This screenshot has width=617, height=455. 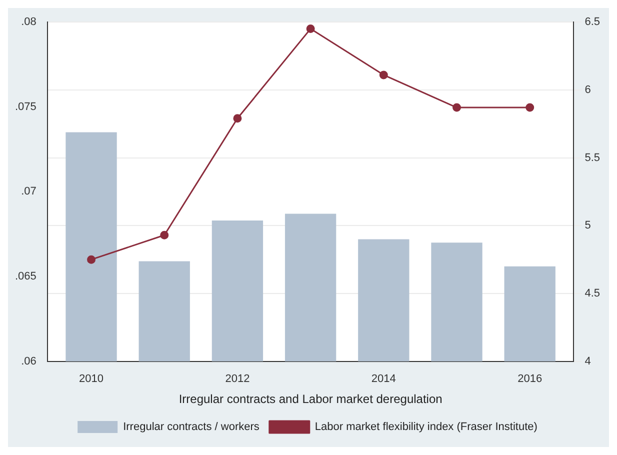 What do you see at coordinates (592, 158) in the screenshot?
I see `y2-tick-label: 5.5` at bounding box center [592, 158].